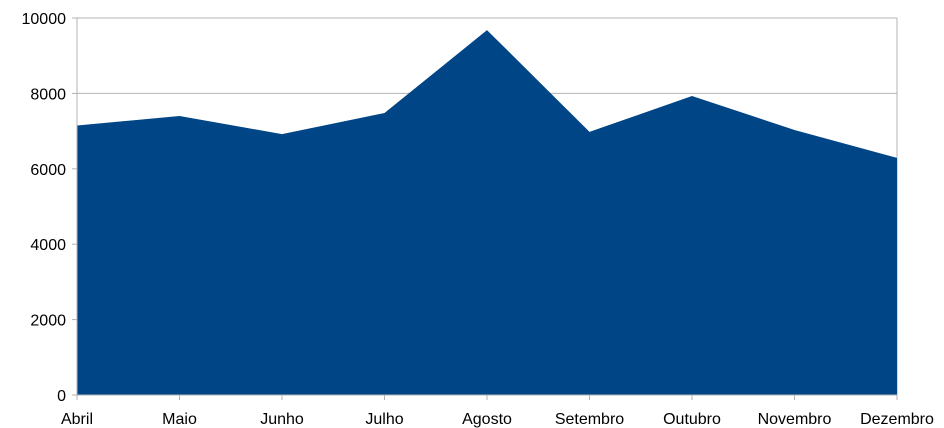  What do you see at coordinates (48, 245) in the screenshot?
I see `y-tick-label: 4000` at bounding box center [48, 245].